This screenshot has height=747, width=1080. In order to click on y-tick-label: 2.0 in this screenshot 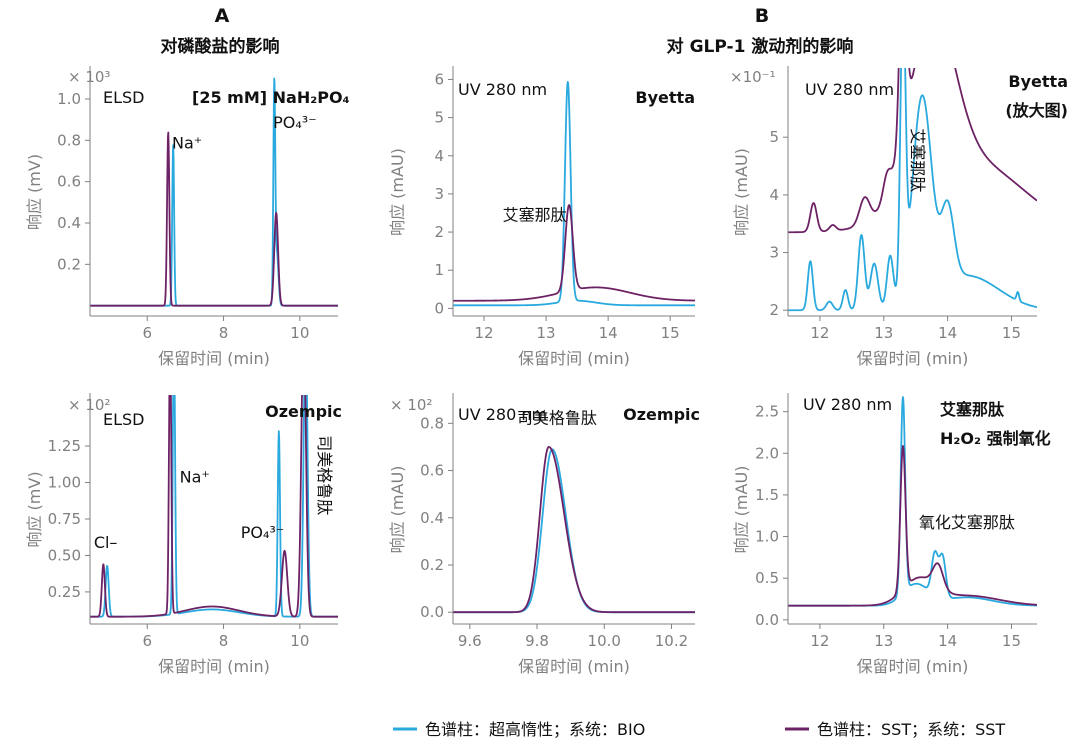, I will do `click(767, 453)`.